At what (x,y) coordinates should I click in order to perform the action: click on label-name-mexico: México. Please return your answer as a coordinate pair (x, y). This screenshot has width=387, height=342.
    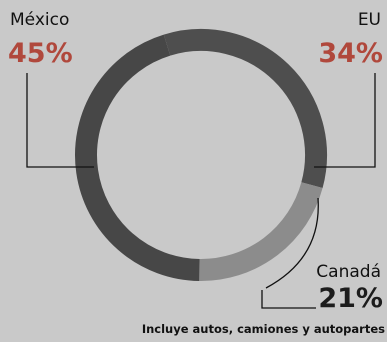
    Looking at the image, I should click on (39, 20).